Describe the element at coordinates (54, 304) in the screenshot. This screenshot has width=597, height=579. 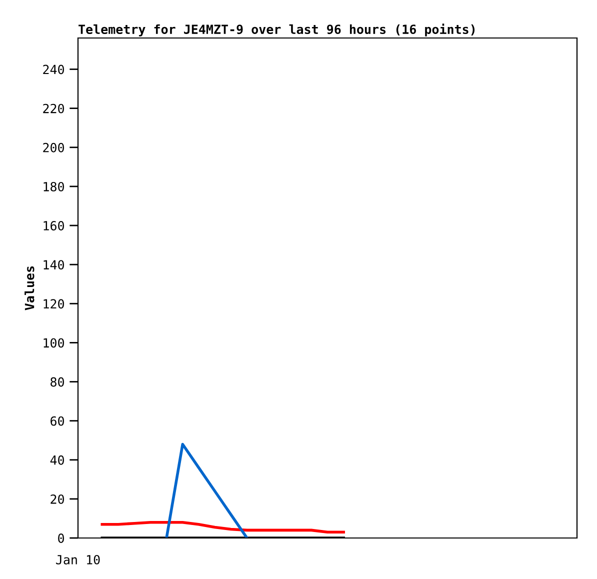
I see `y-tick-label: 120` at that location.